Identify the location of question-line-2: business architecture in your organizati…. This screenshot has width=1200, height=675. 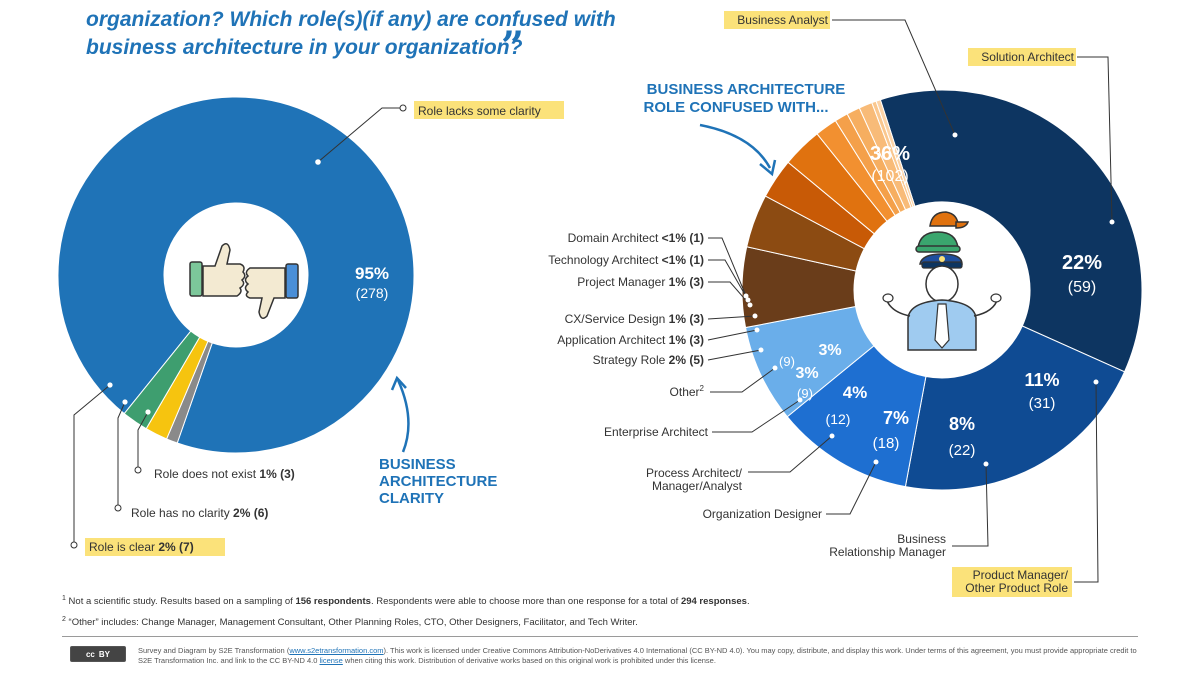
(304, 47).